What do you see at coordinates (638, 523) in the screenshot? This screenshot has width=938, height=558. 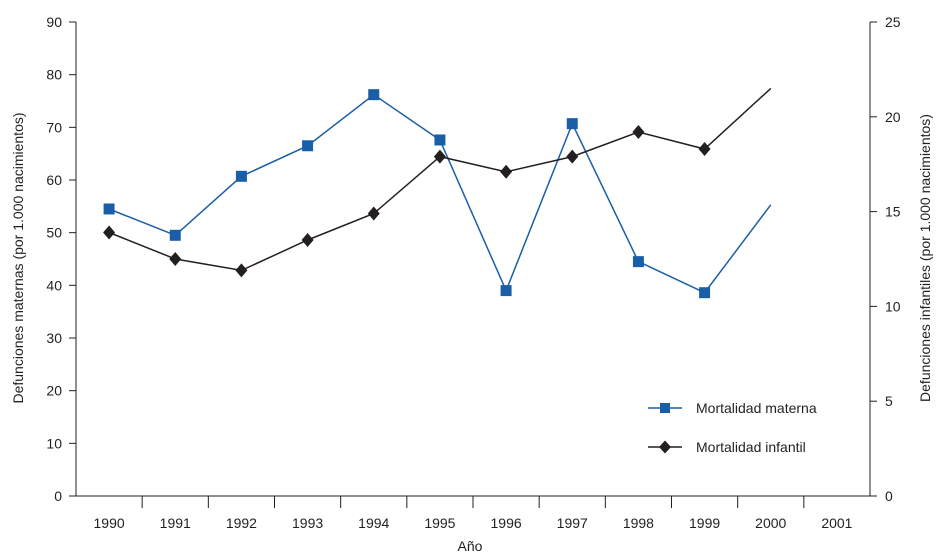 I see `x-tick-label: 1998` at bounding box center [638, 523].